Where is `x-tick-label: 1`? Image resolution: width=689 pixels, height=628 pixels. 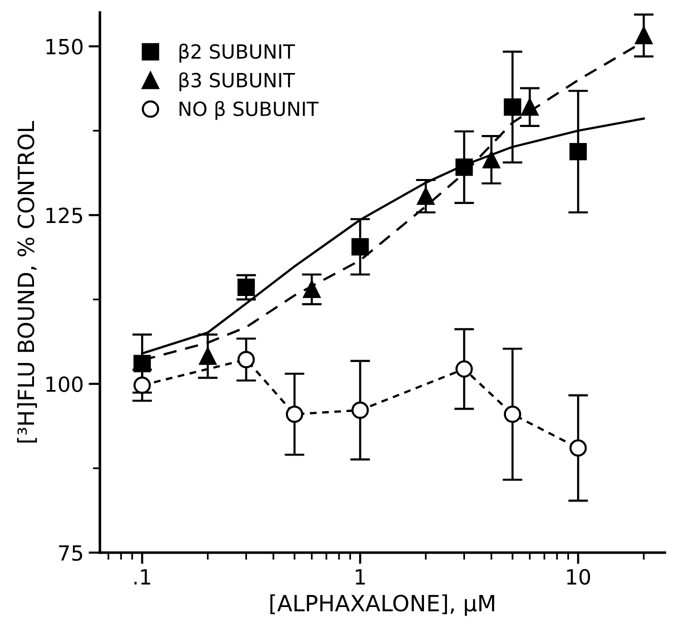 x-tick-label: 1 is located at coordinates (360, 576).